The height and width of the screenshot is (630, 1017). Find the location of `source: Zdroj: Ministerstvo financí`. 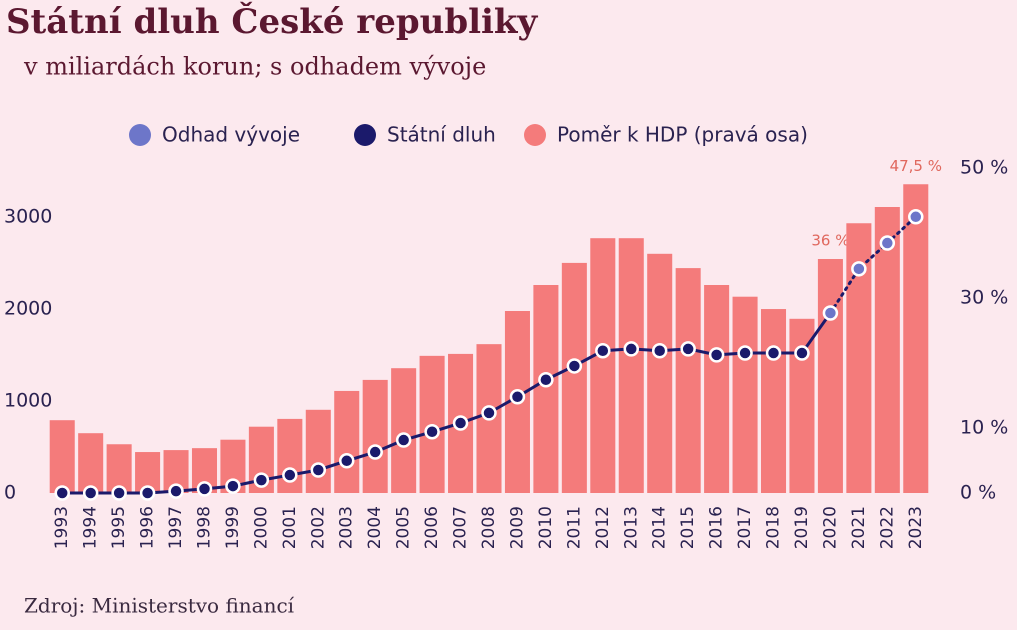

source: Zdroj: Ministerstvo financí is located at coordinates (159, 606).